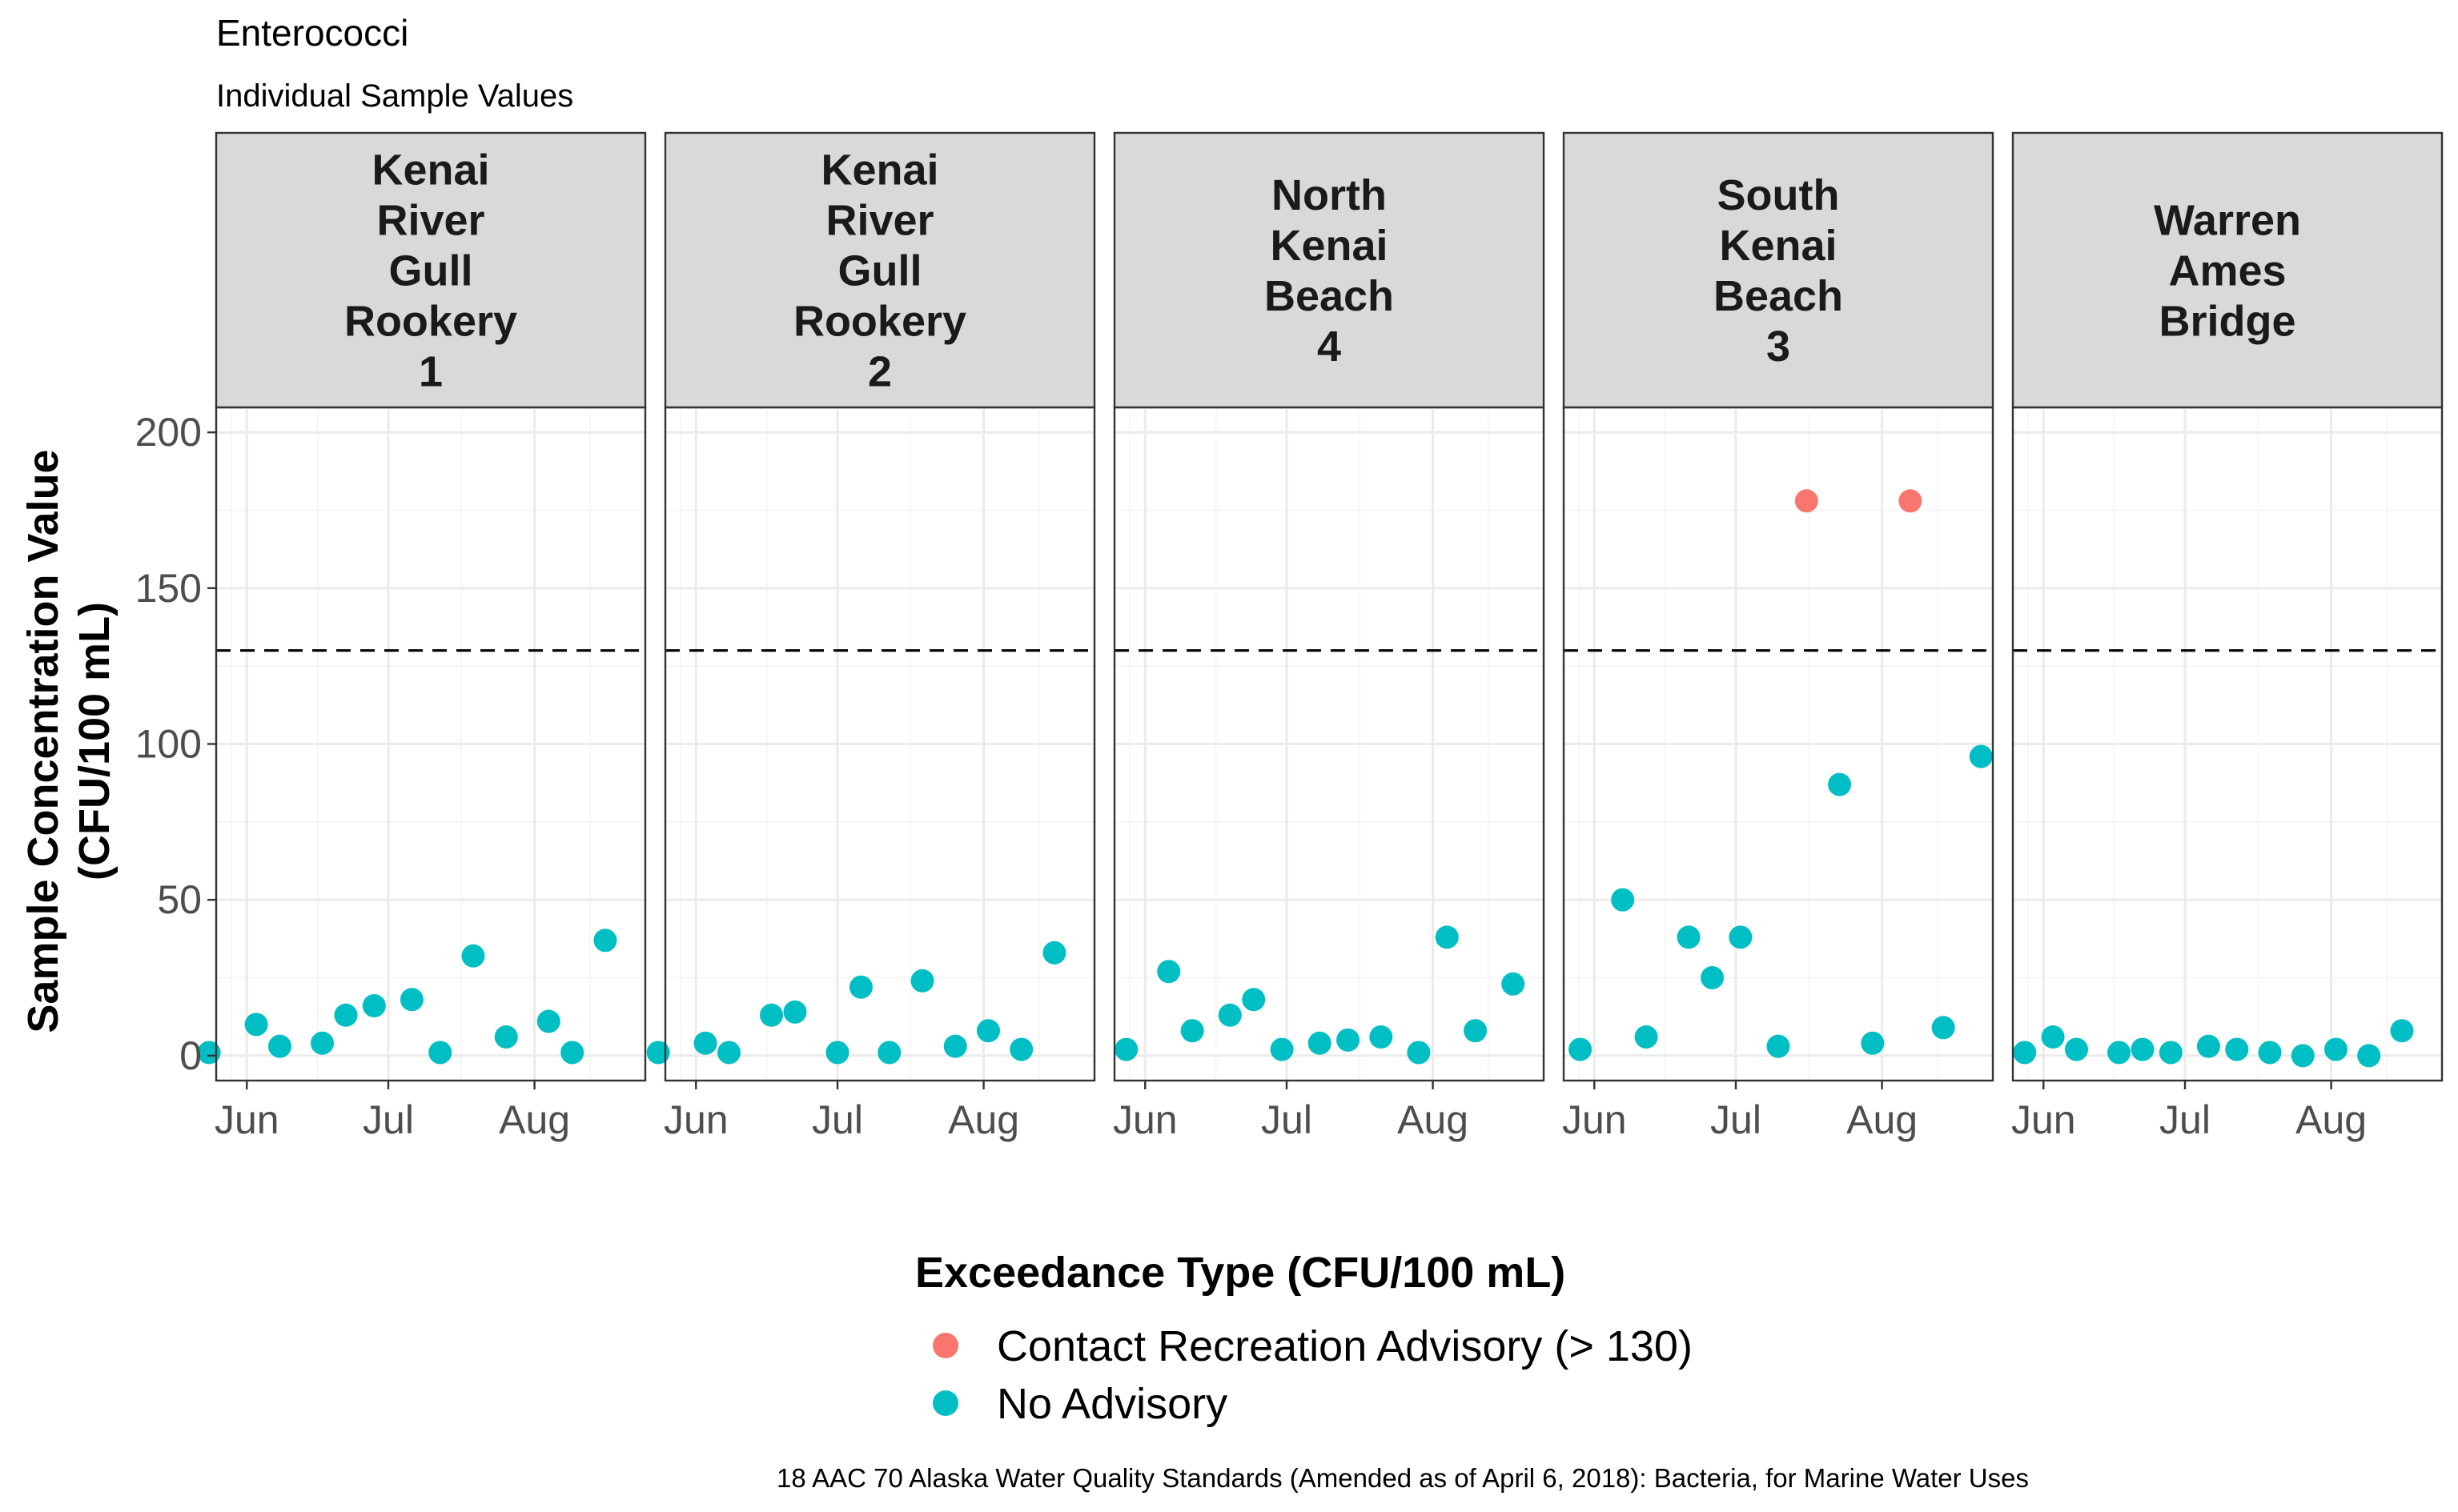  Describe the element at coordinates (43, 741) in the screenshot. I see `y-axis-title-line-1: Sample Concentration Value` at that location.